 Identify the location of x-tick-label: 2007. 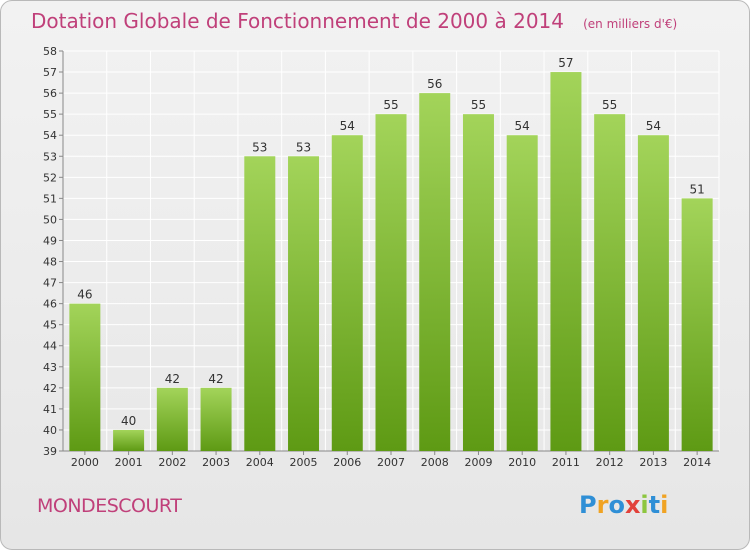
(391, 462).